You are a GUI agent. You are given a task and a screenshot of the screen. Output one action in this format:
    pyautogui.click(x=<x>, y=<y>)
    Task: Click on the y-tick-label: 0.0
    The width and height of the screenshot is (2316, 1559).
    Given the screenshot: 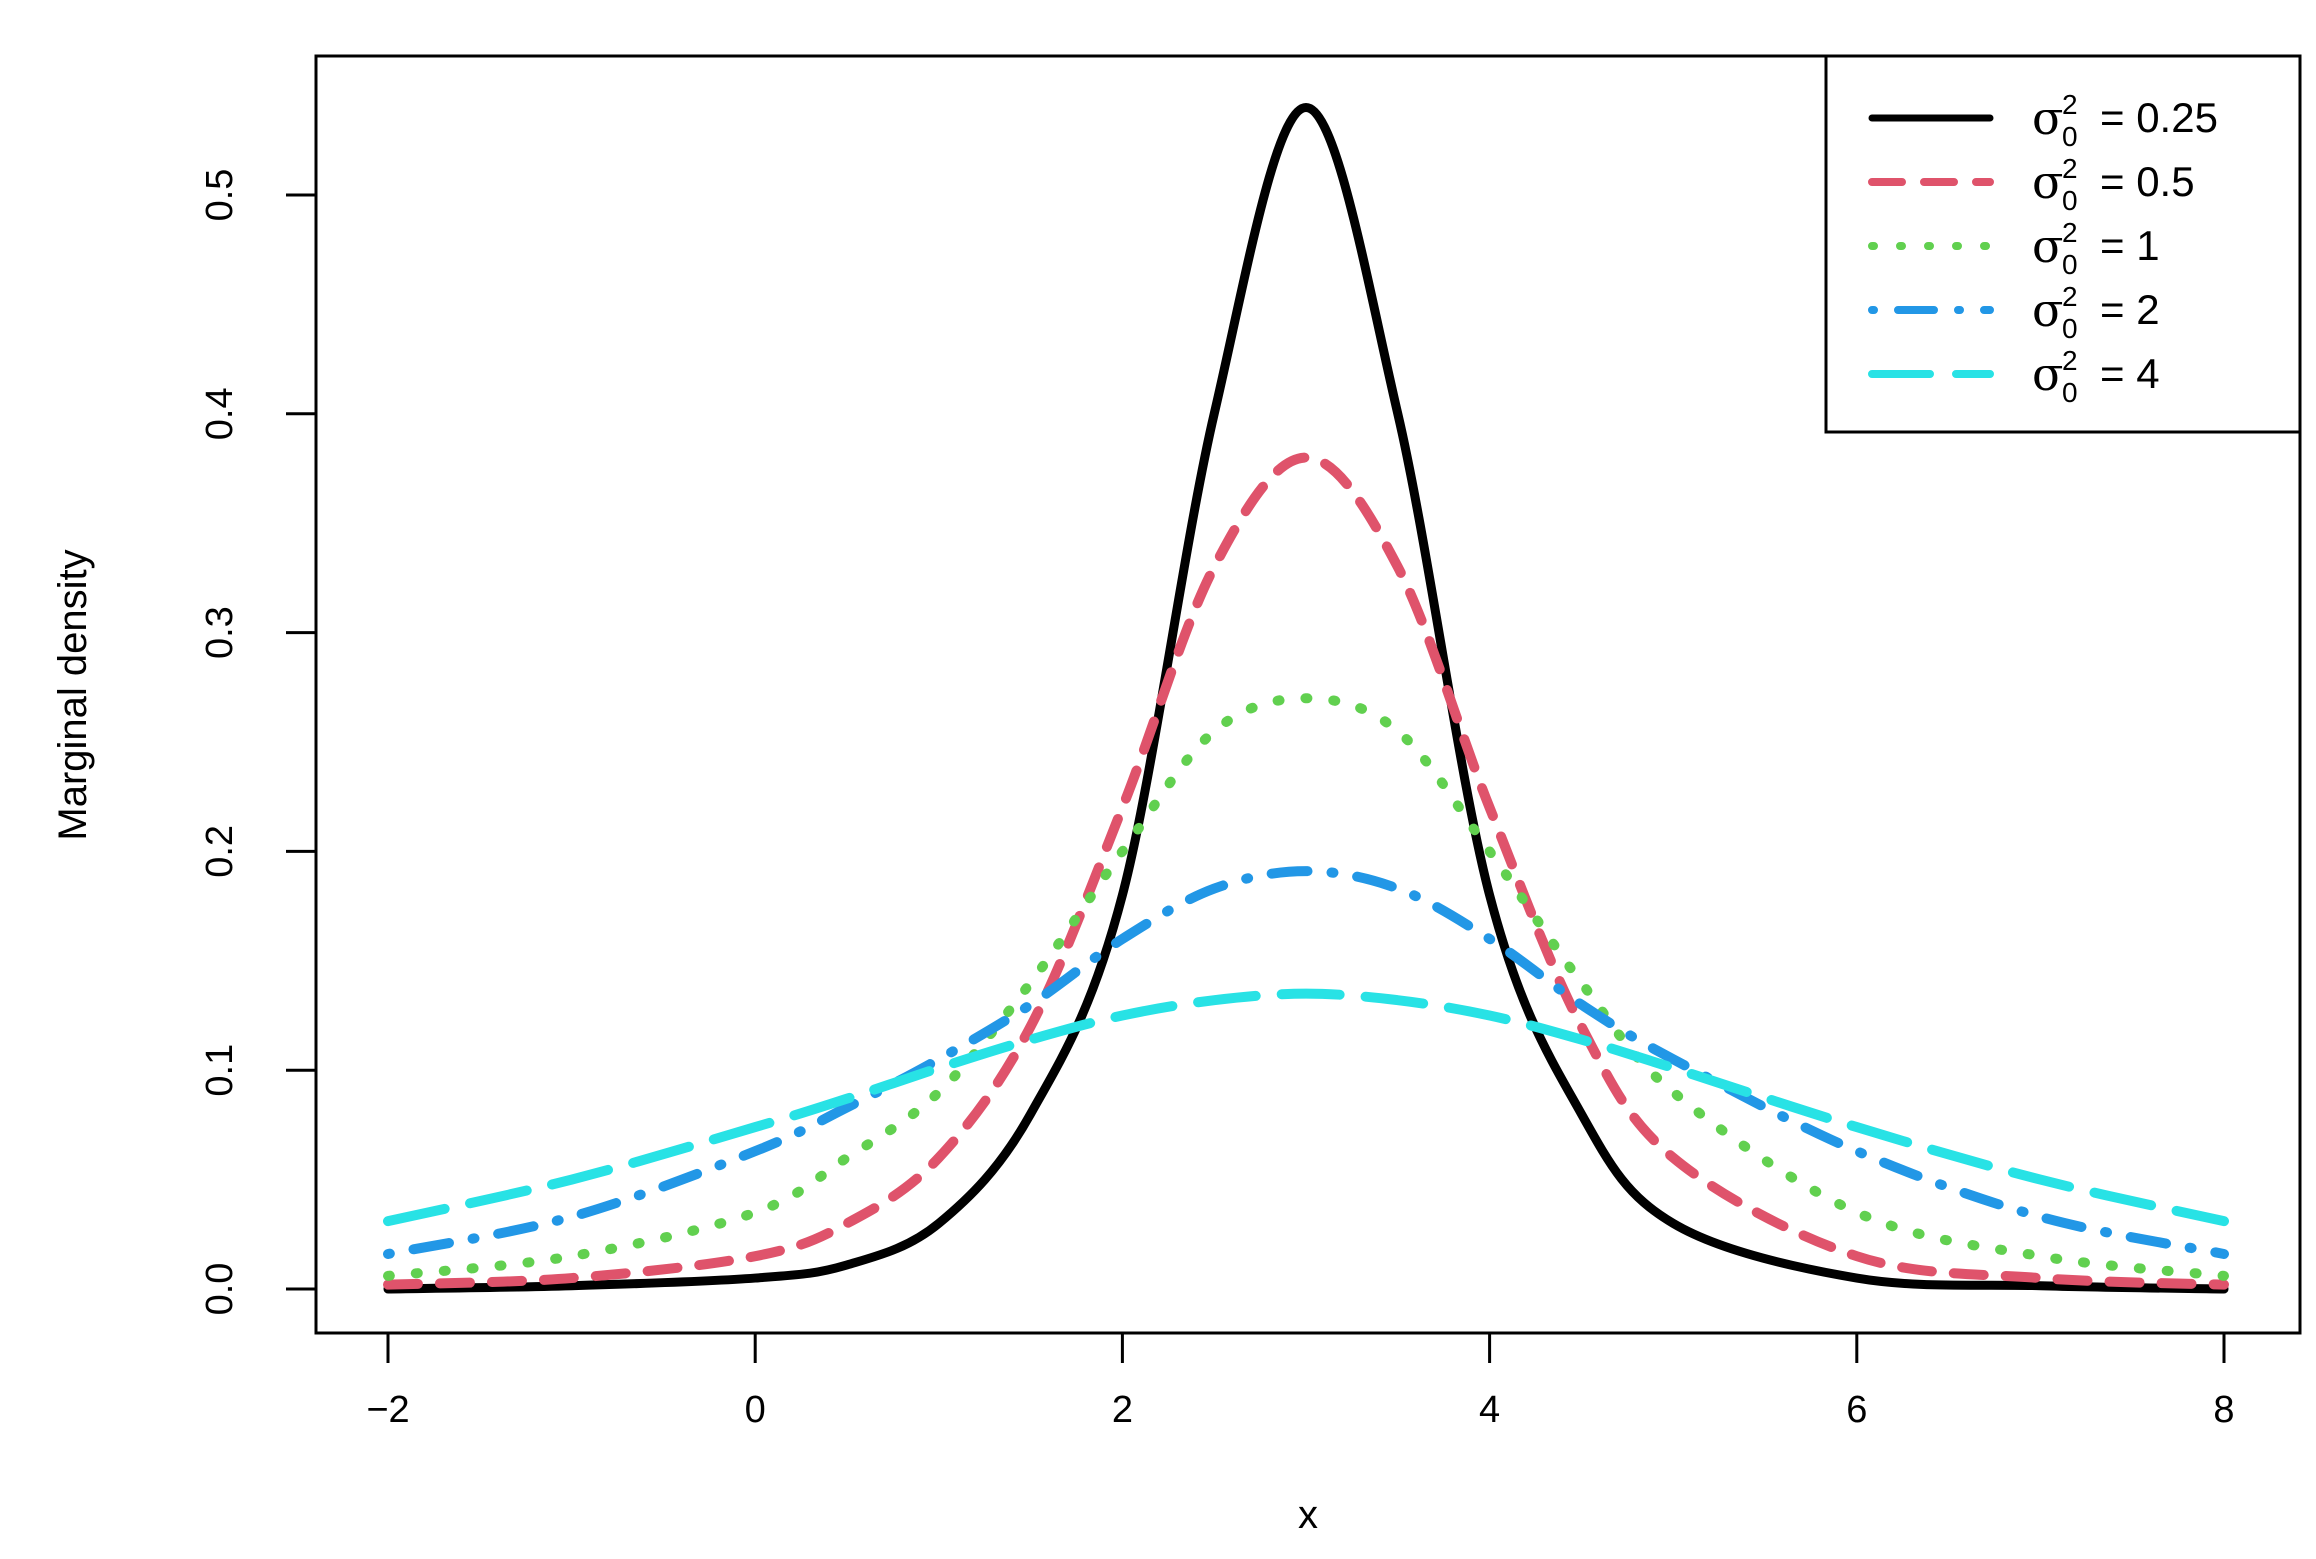 What is the action you would take?
    pyautogui.click(x=220, y=1289)
    